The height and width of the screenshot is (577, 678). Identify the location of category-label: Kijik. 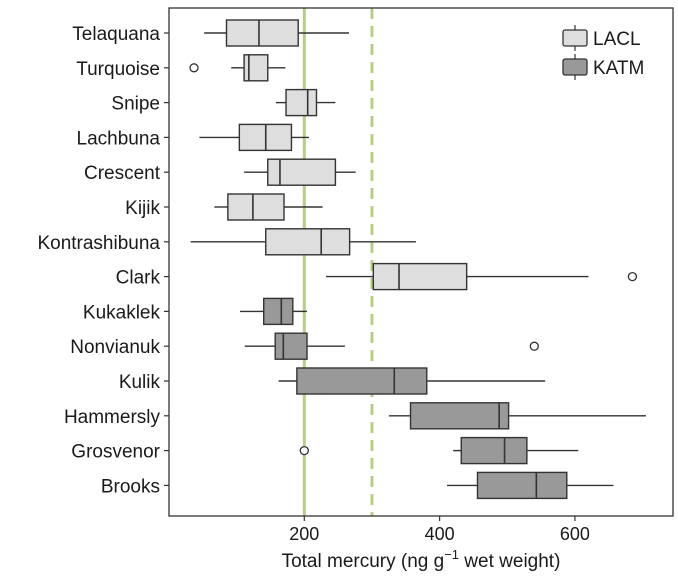
(142, 208).